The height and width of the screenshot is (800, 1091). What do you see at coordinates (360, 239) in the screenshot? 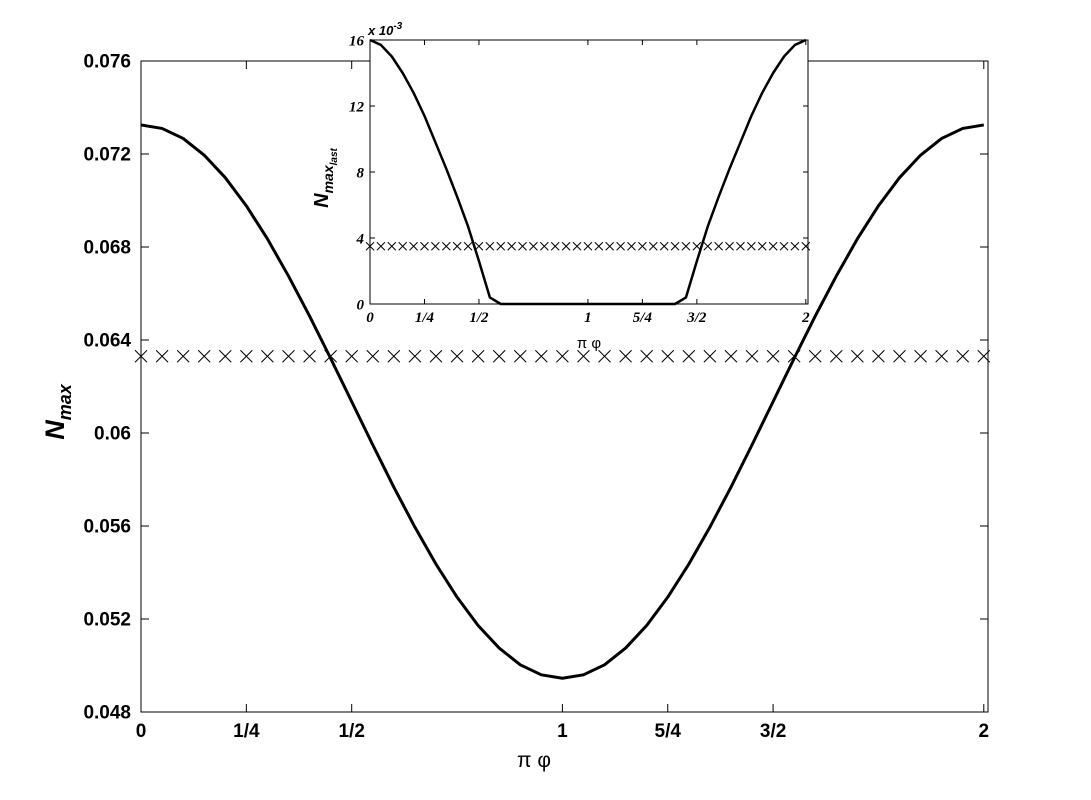
I see `y-tick-label: 4` at bounding box center [360, 239].